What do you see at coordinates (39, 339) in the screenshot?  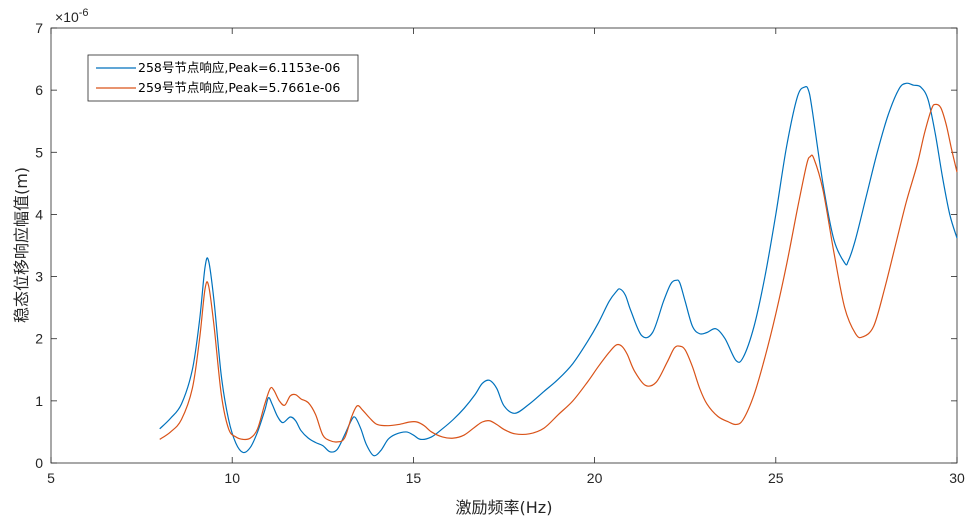 I see `y-tick-label: 2` at bounding box center [39, 339].